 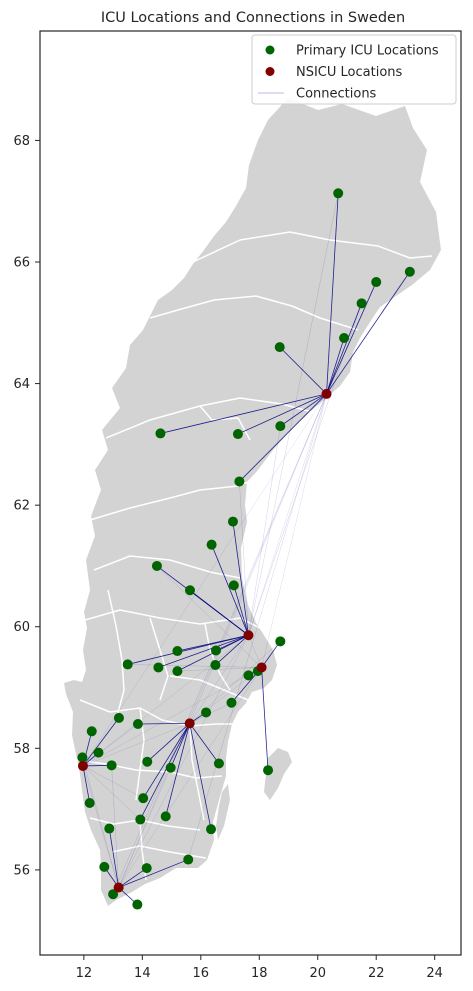 I want to click on oland-island, so click(x=223, y=812).